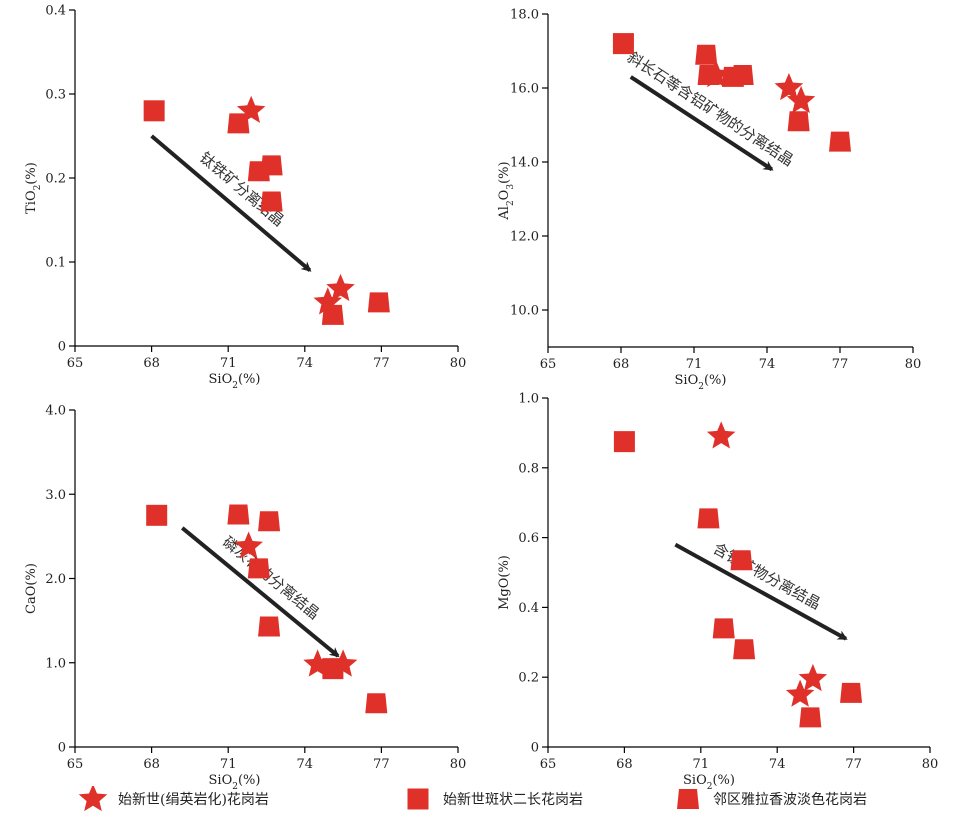  I want to click on y-axis-label: TiO2(%), so click(33, 188).